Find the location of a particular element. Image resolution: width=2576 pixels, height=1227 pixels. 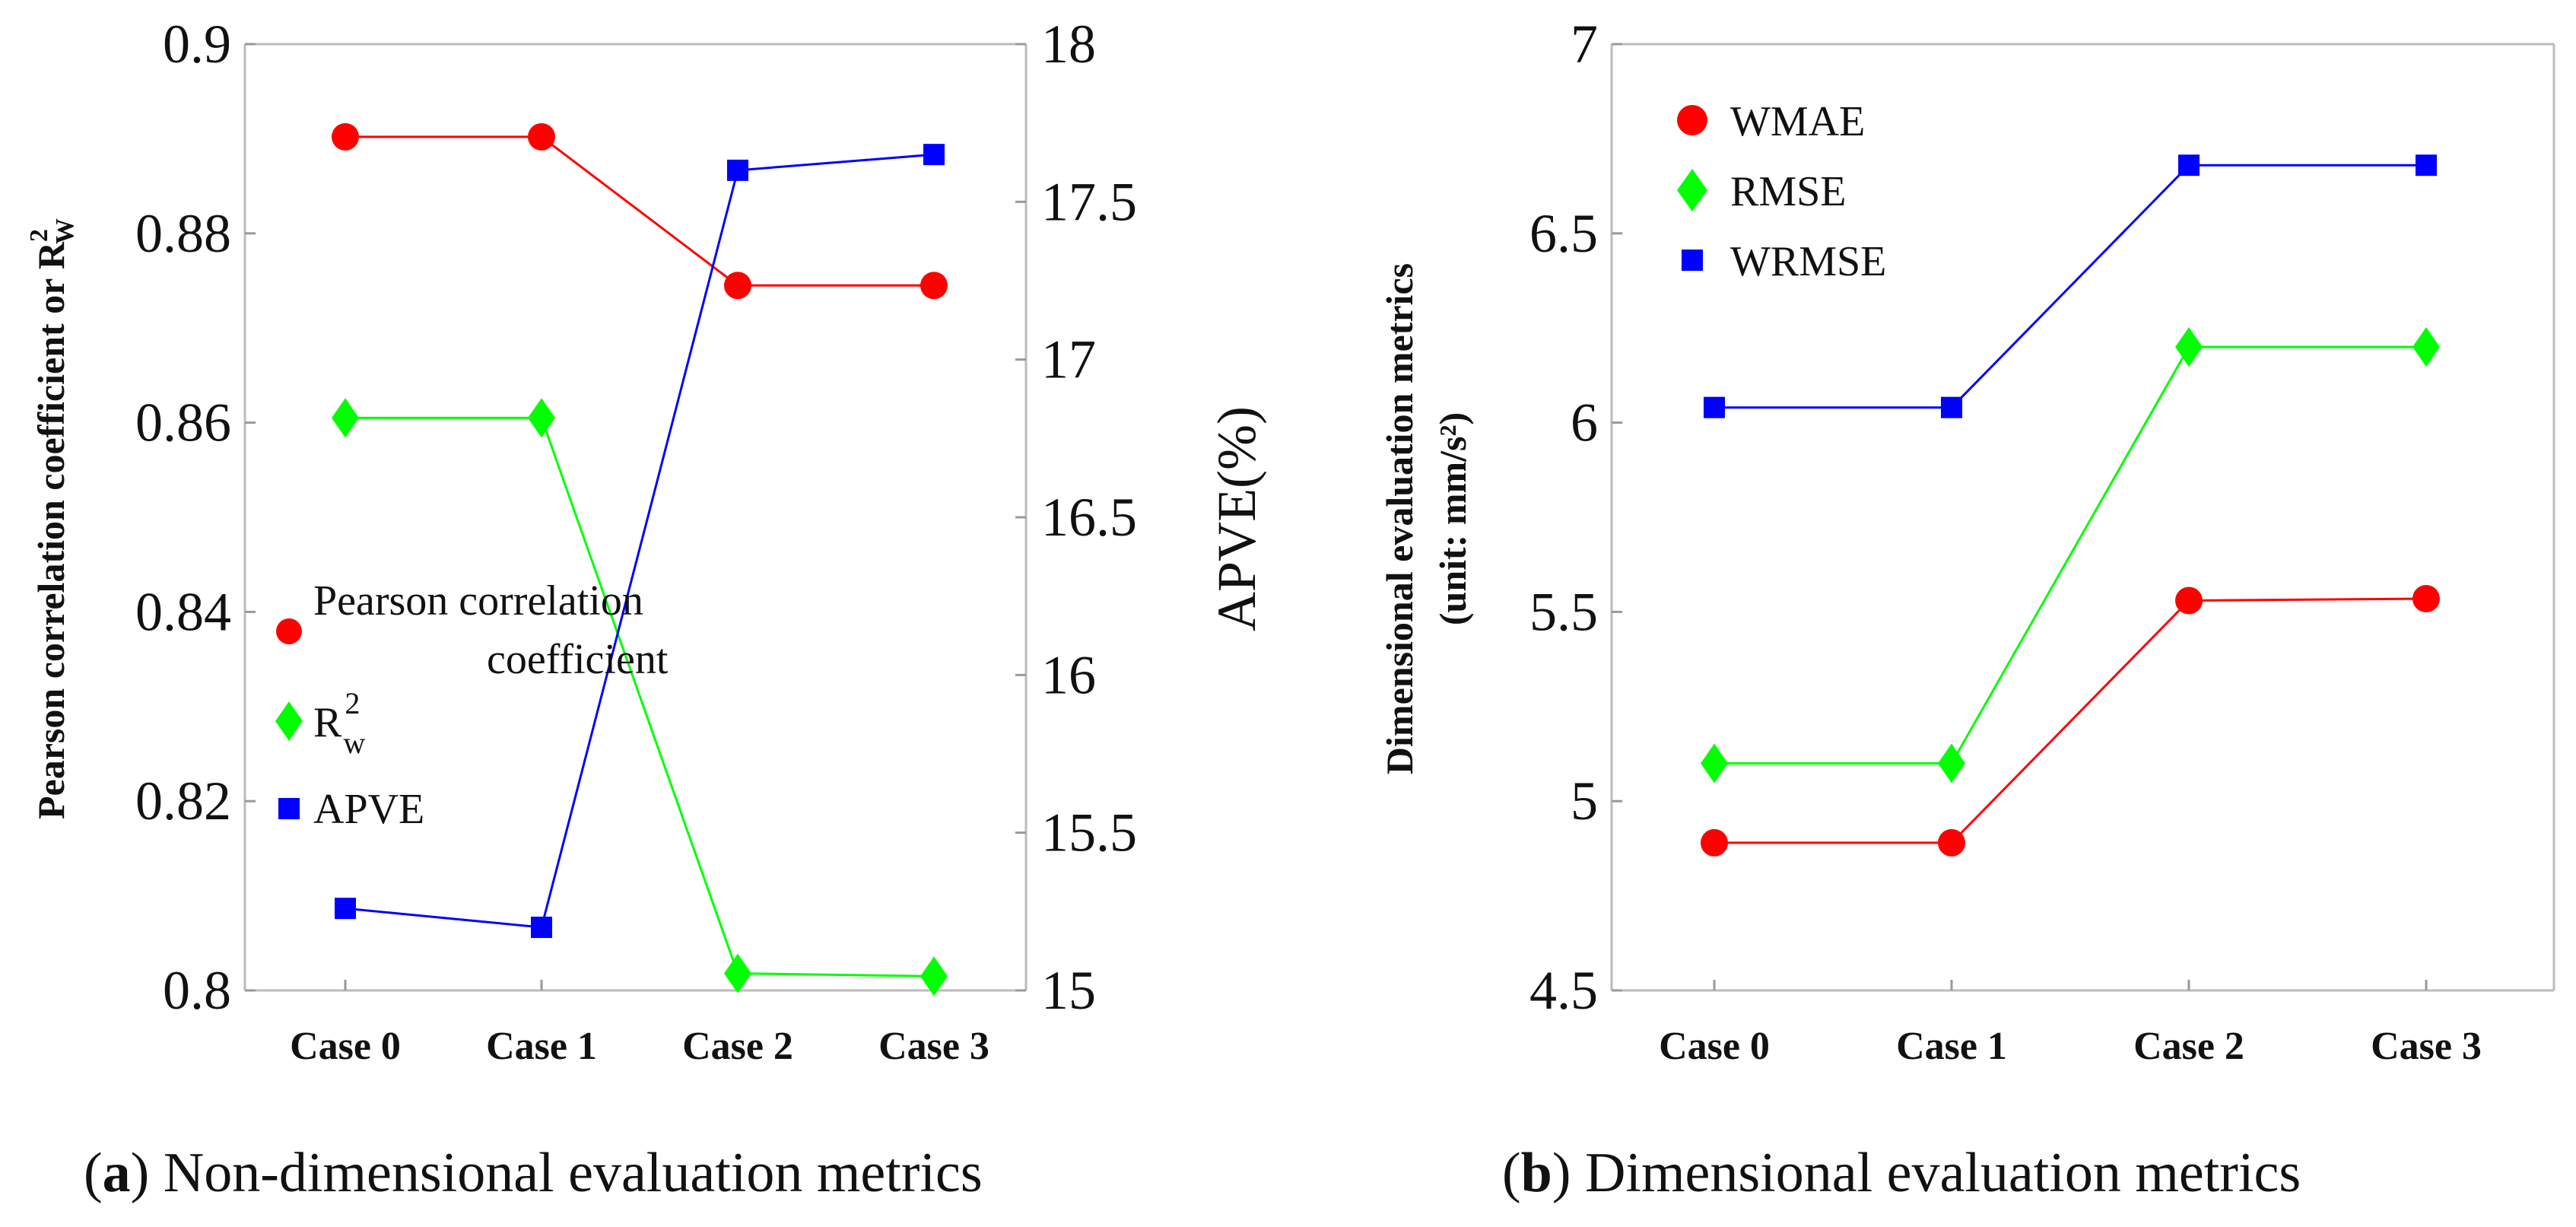

b-y-tick-label: 5 is located at coordinates (1585, 801).